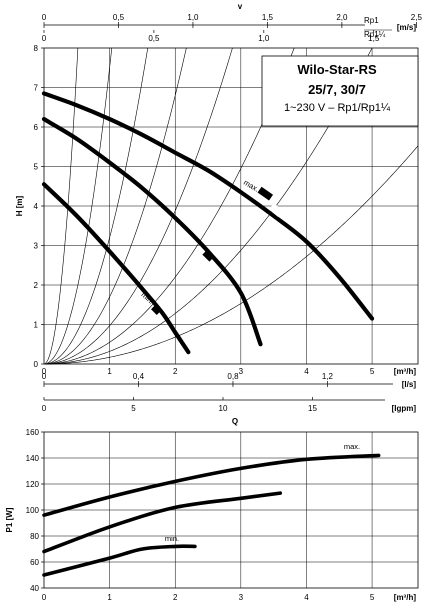 This screenshot has width=424, height=613. What do you see at coordinates (36, 325) in the screenshot?
I see `hq-ytick-label: 1` at bounding box center [36, 325].